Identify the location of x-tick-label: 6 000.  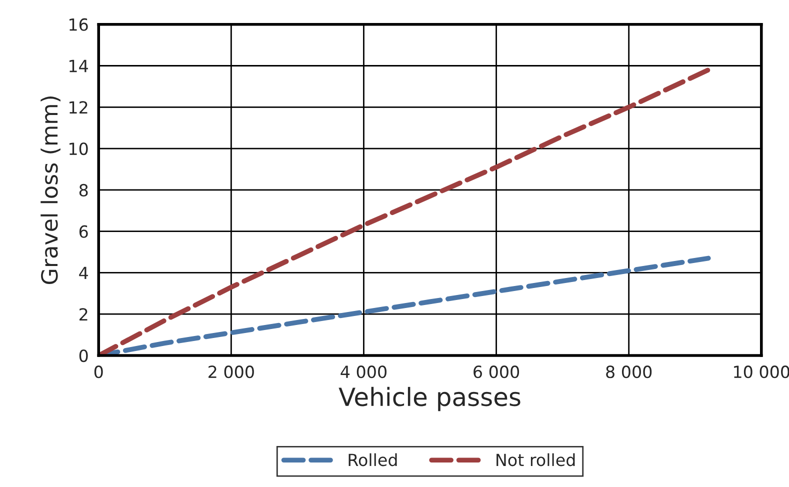
(497, 372).